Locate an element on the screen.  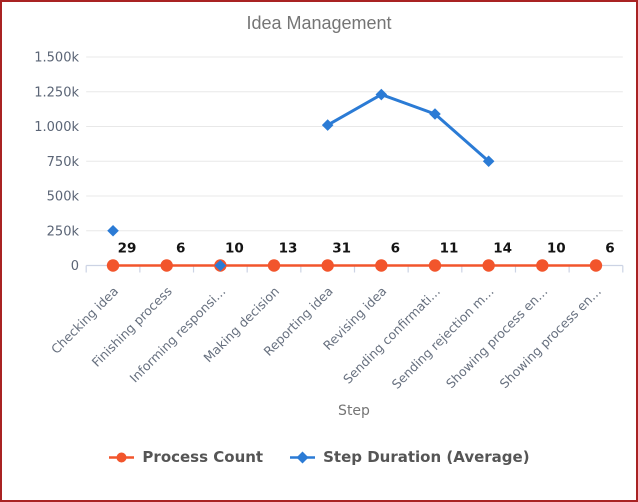
legend-marker-diamond-icon is located at coordinates (303, 457).